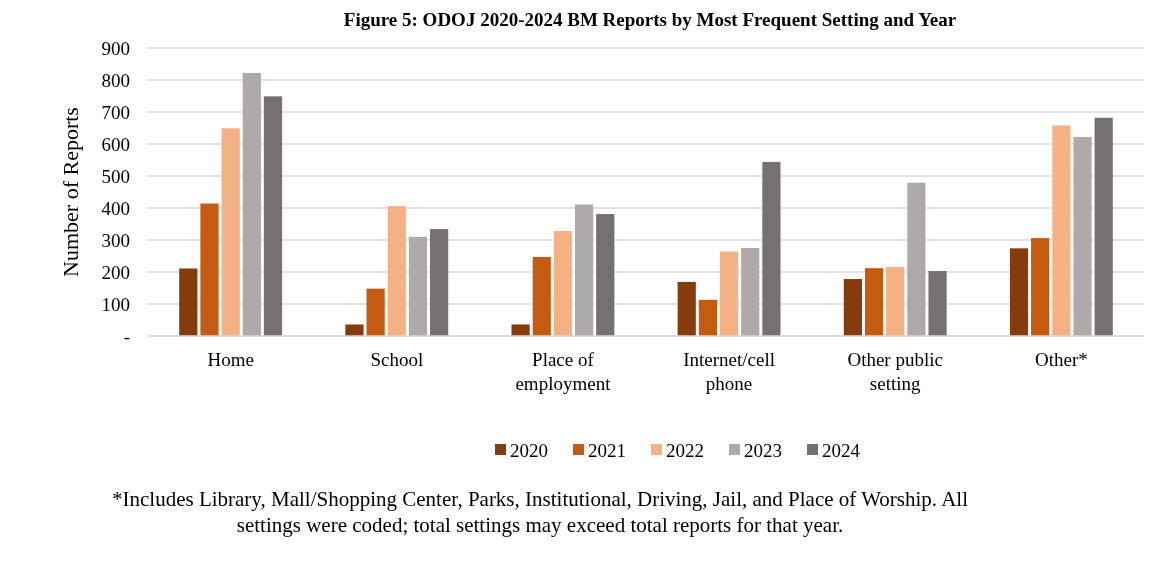 Image resolution: width=1160 pixels, height=581 pixels. I want to click on x-tick-label: Other*, so click(1061, 359).